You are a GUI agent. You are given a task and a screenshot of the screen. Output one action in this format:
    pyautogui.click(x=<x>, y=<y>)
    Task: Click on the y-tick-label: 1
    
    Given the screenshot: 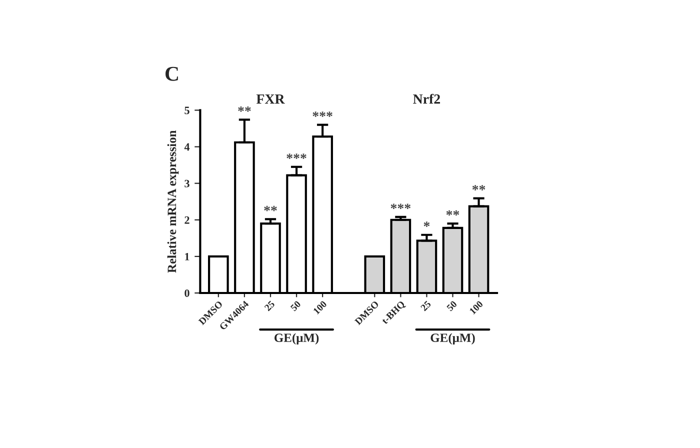 What is the action you would take?
    pyautogui.click(x=187, y=256)
    